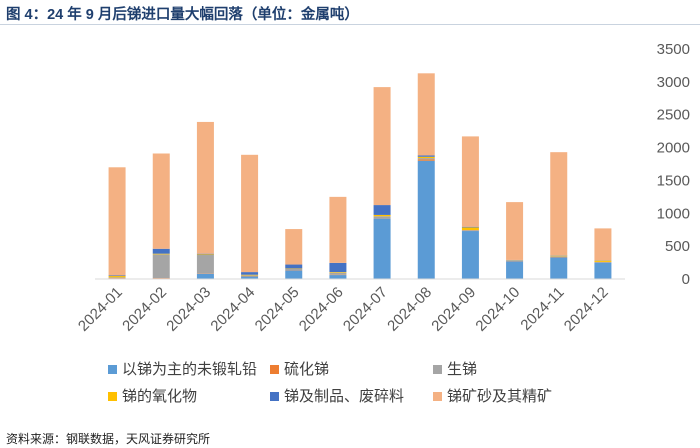 This screenshot has width=700, height=448. I want to click on x-tick-label: 2024-02, so click(144, 309).